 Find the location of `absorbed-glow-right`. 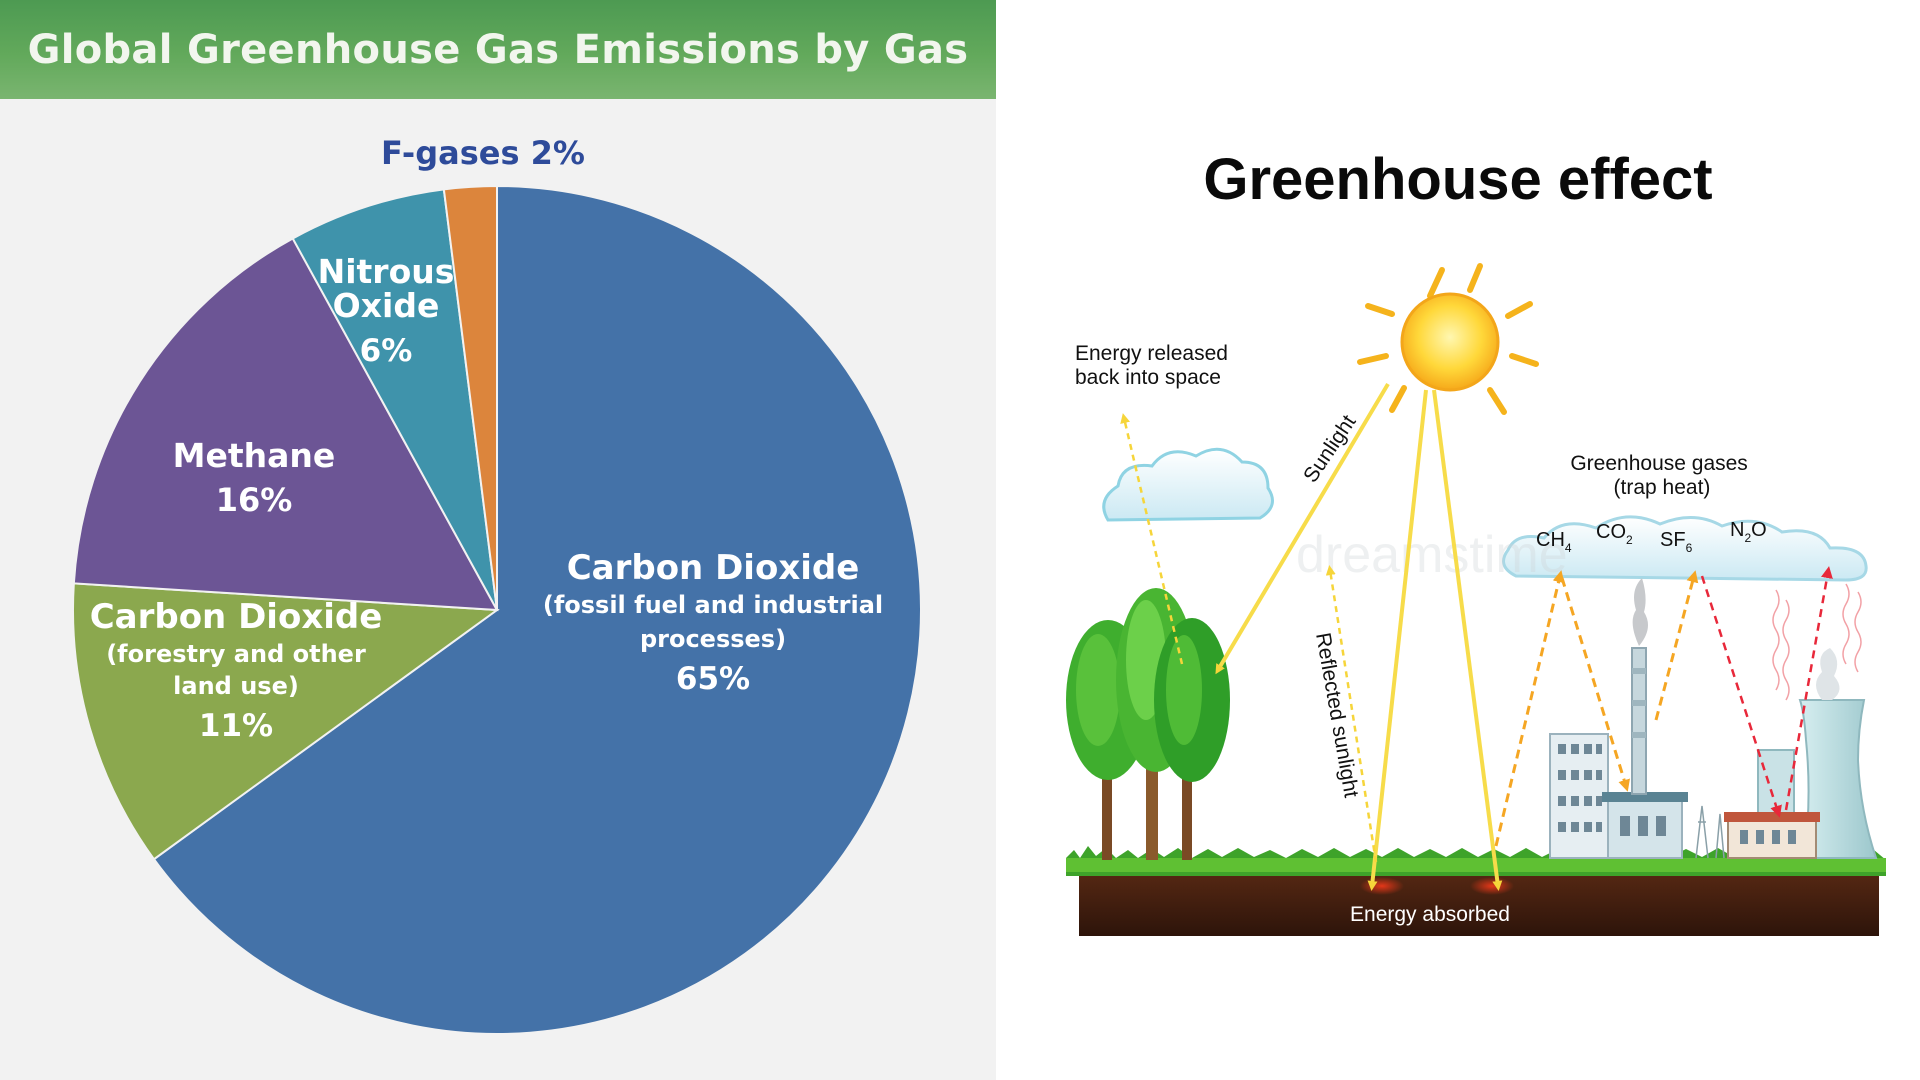

absorbed-glow-right is located at coordinates (1492, 886).